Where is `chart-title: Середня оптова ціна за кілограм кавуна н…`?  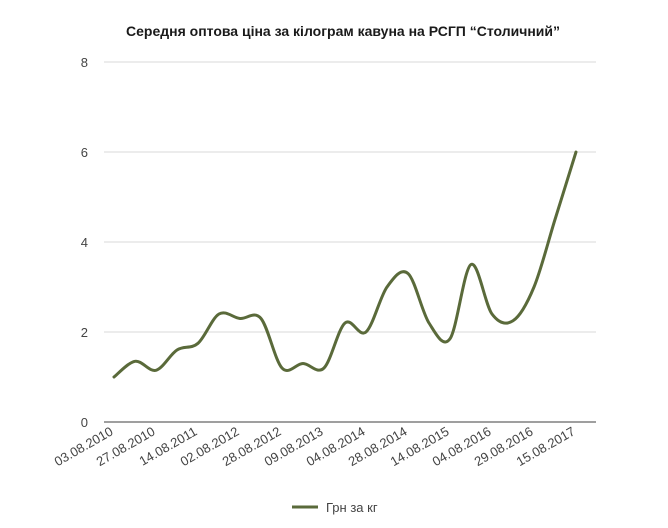
chart-title: Середня оптова ціна за кілограм кавуна н… is located at coordinates (343, 31).